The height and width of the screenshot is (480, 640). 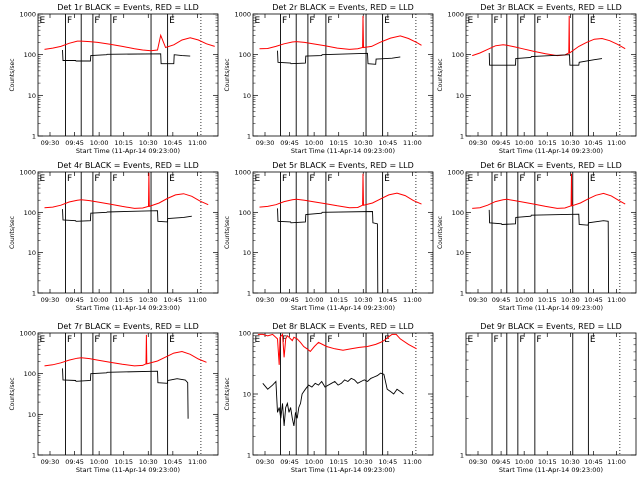 I want to click on panel-title: Det 2r BLACK = Events, RED = LLD, so click(x=343, y=7).